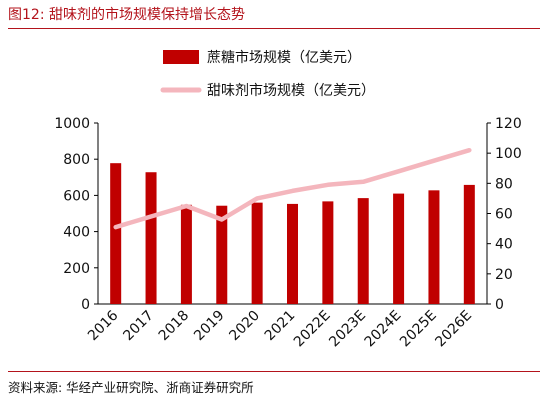 Image resolution: width=548 pixels, height=403 pixels. Describe the element at coordinates (85, 305) in the screenshot. I see `y-tick-label: 0` at that location.